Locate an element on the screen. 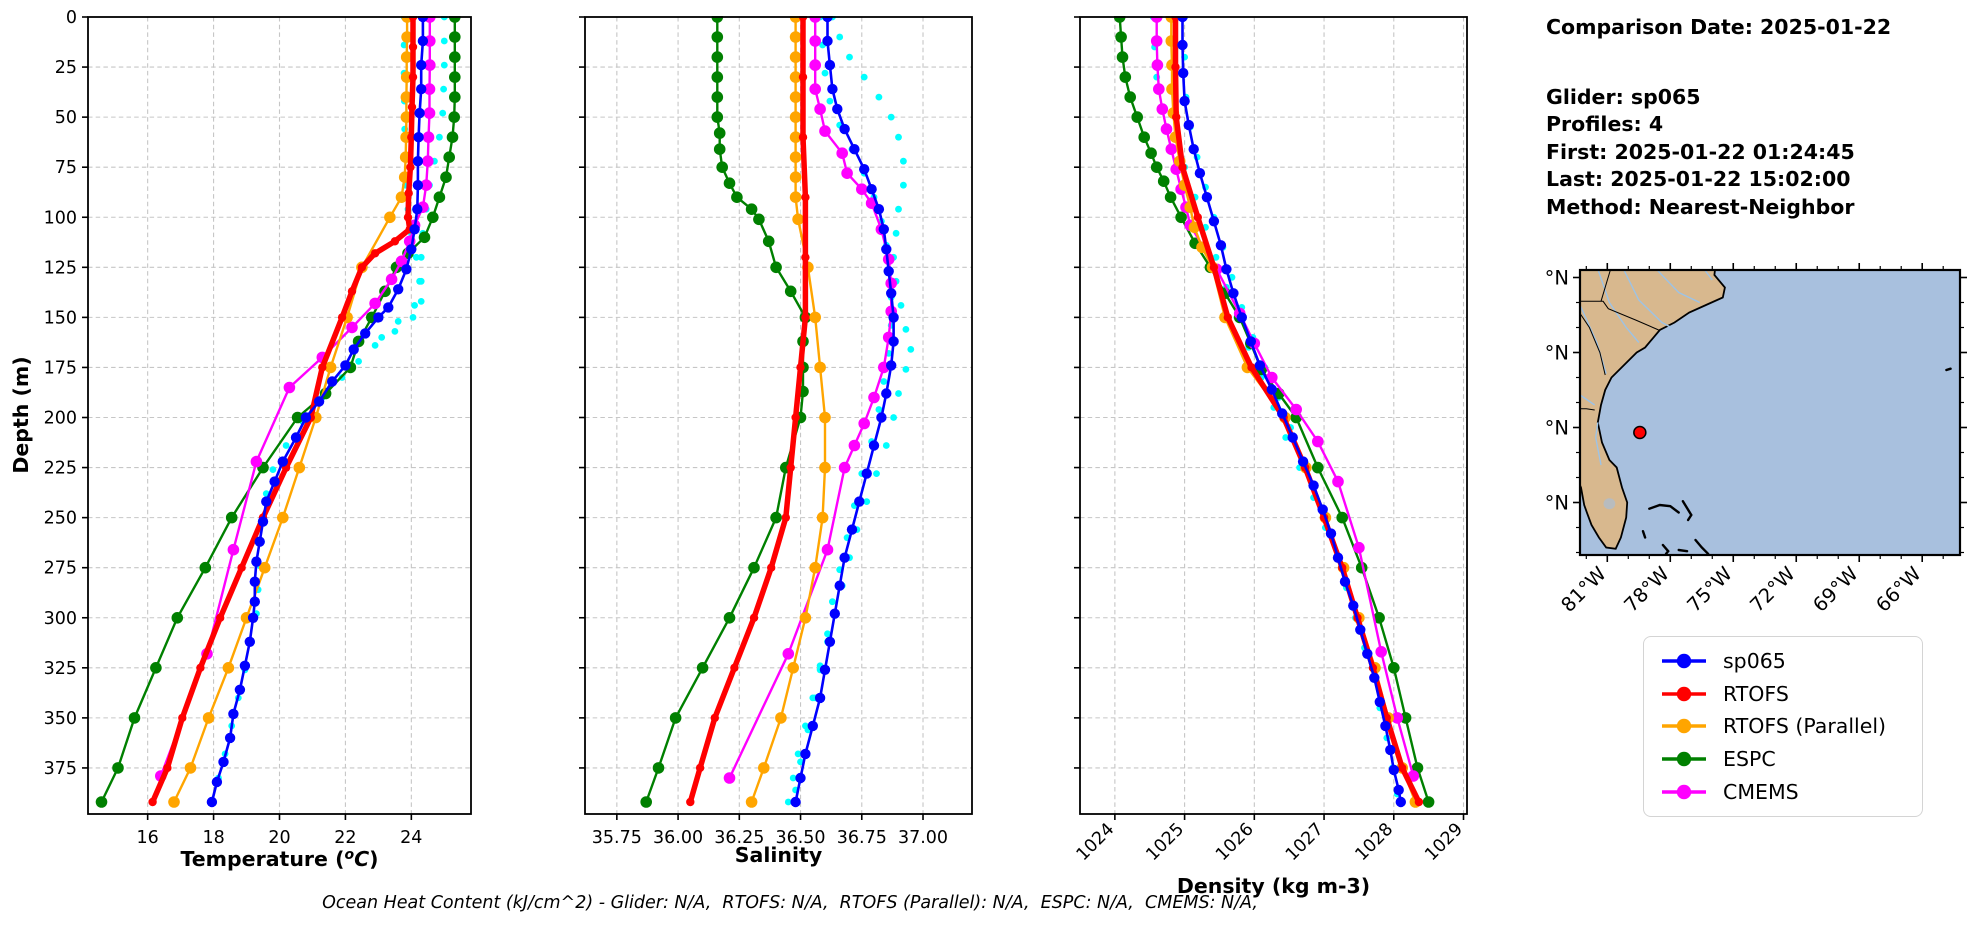 This screenshot has height=934, width=1978. map-lat-tick-label: 27°N is located at coordinates (1557, 503).